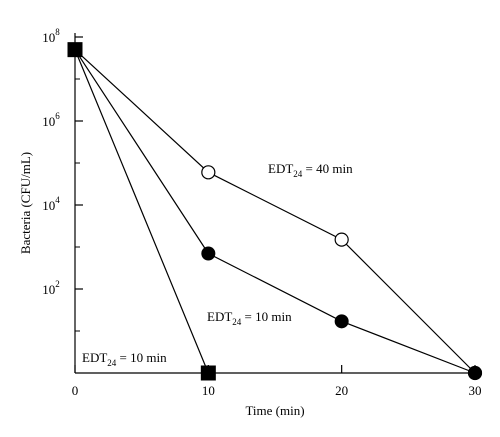  Describe the element at coordinates (208, 390) in the screenshot. I see `x-tick-label: 10` at that location.